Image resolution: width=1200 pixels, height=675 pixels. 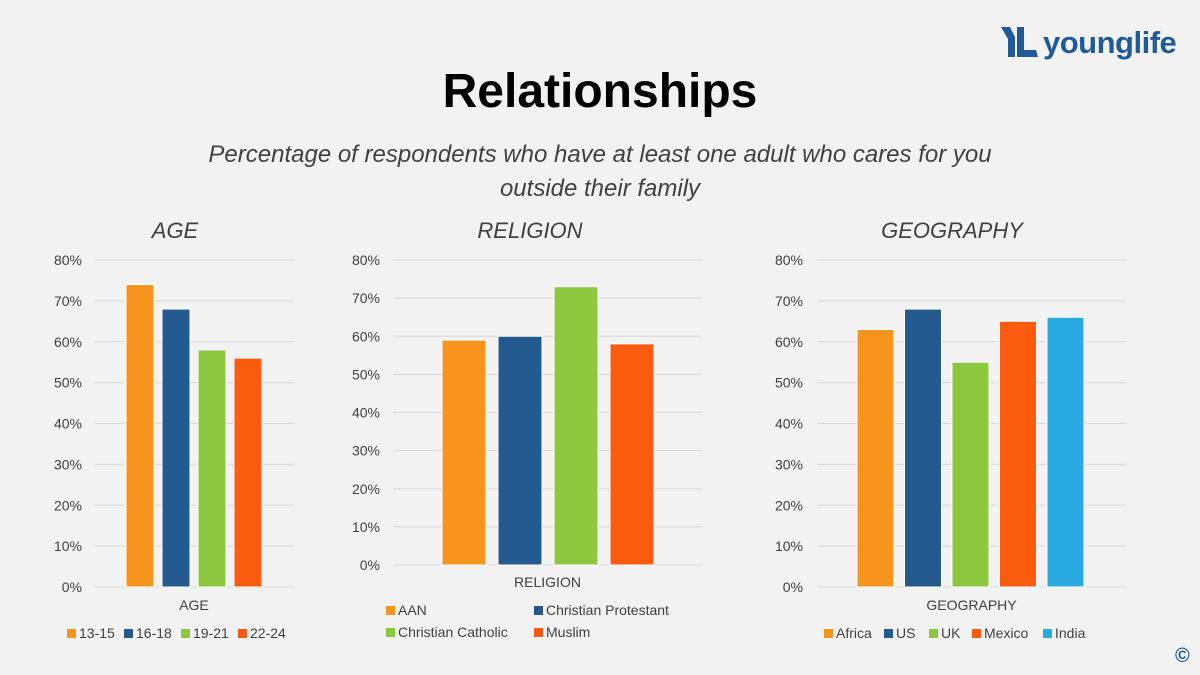 I want to click on legend-item: 13-15, so click(x=91, y=633).